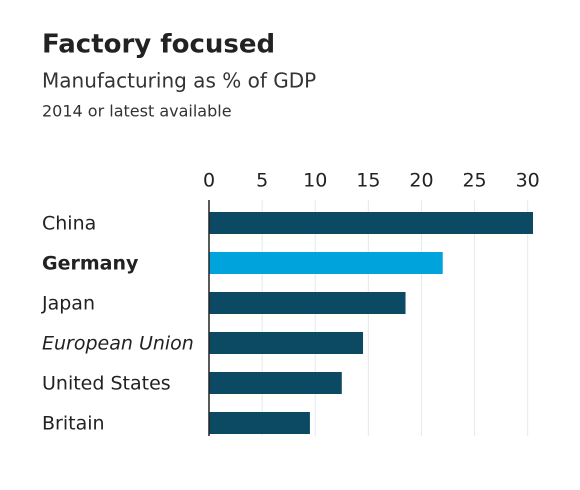  Describe the element at coordinates (73, 424) in the screenshot. I see `category-label: Britain` at that location.